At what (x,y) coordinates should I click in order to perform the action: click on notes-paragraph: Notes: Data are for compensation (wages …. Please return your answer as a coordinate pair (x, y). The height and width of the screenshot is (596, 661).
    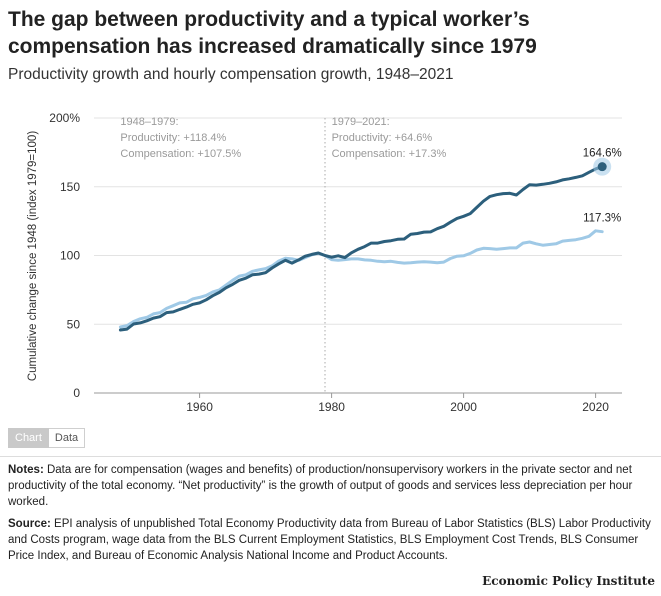
    Looking at the image, I should click on (330, 486).